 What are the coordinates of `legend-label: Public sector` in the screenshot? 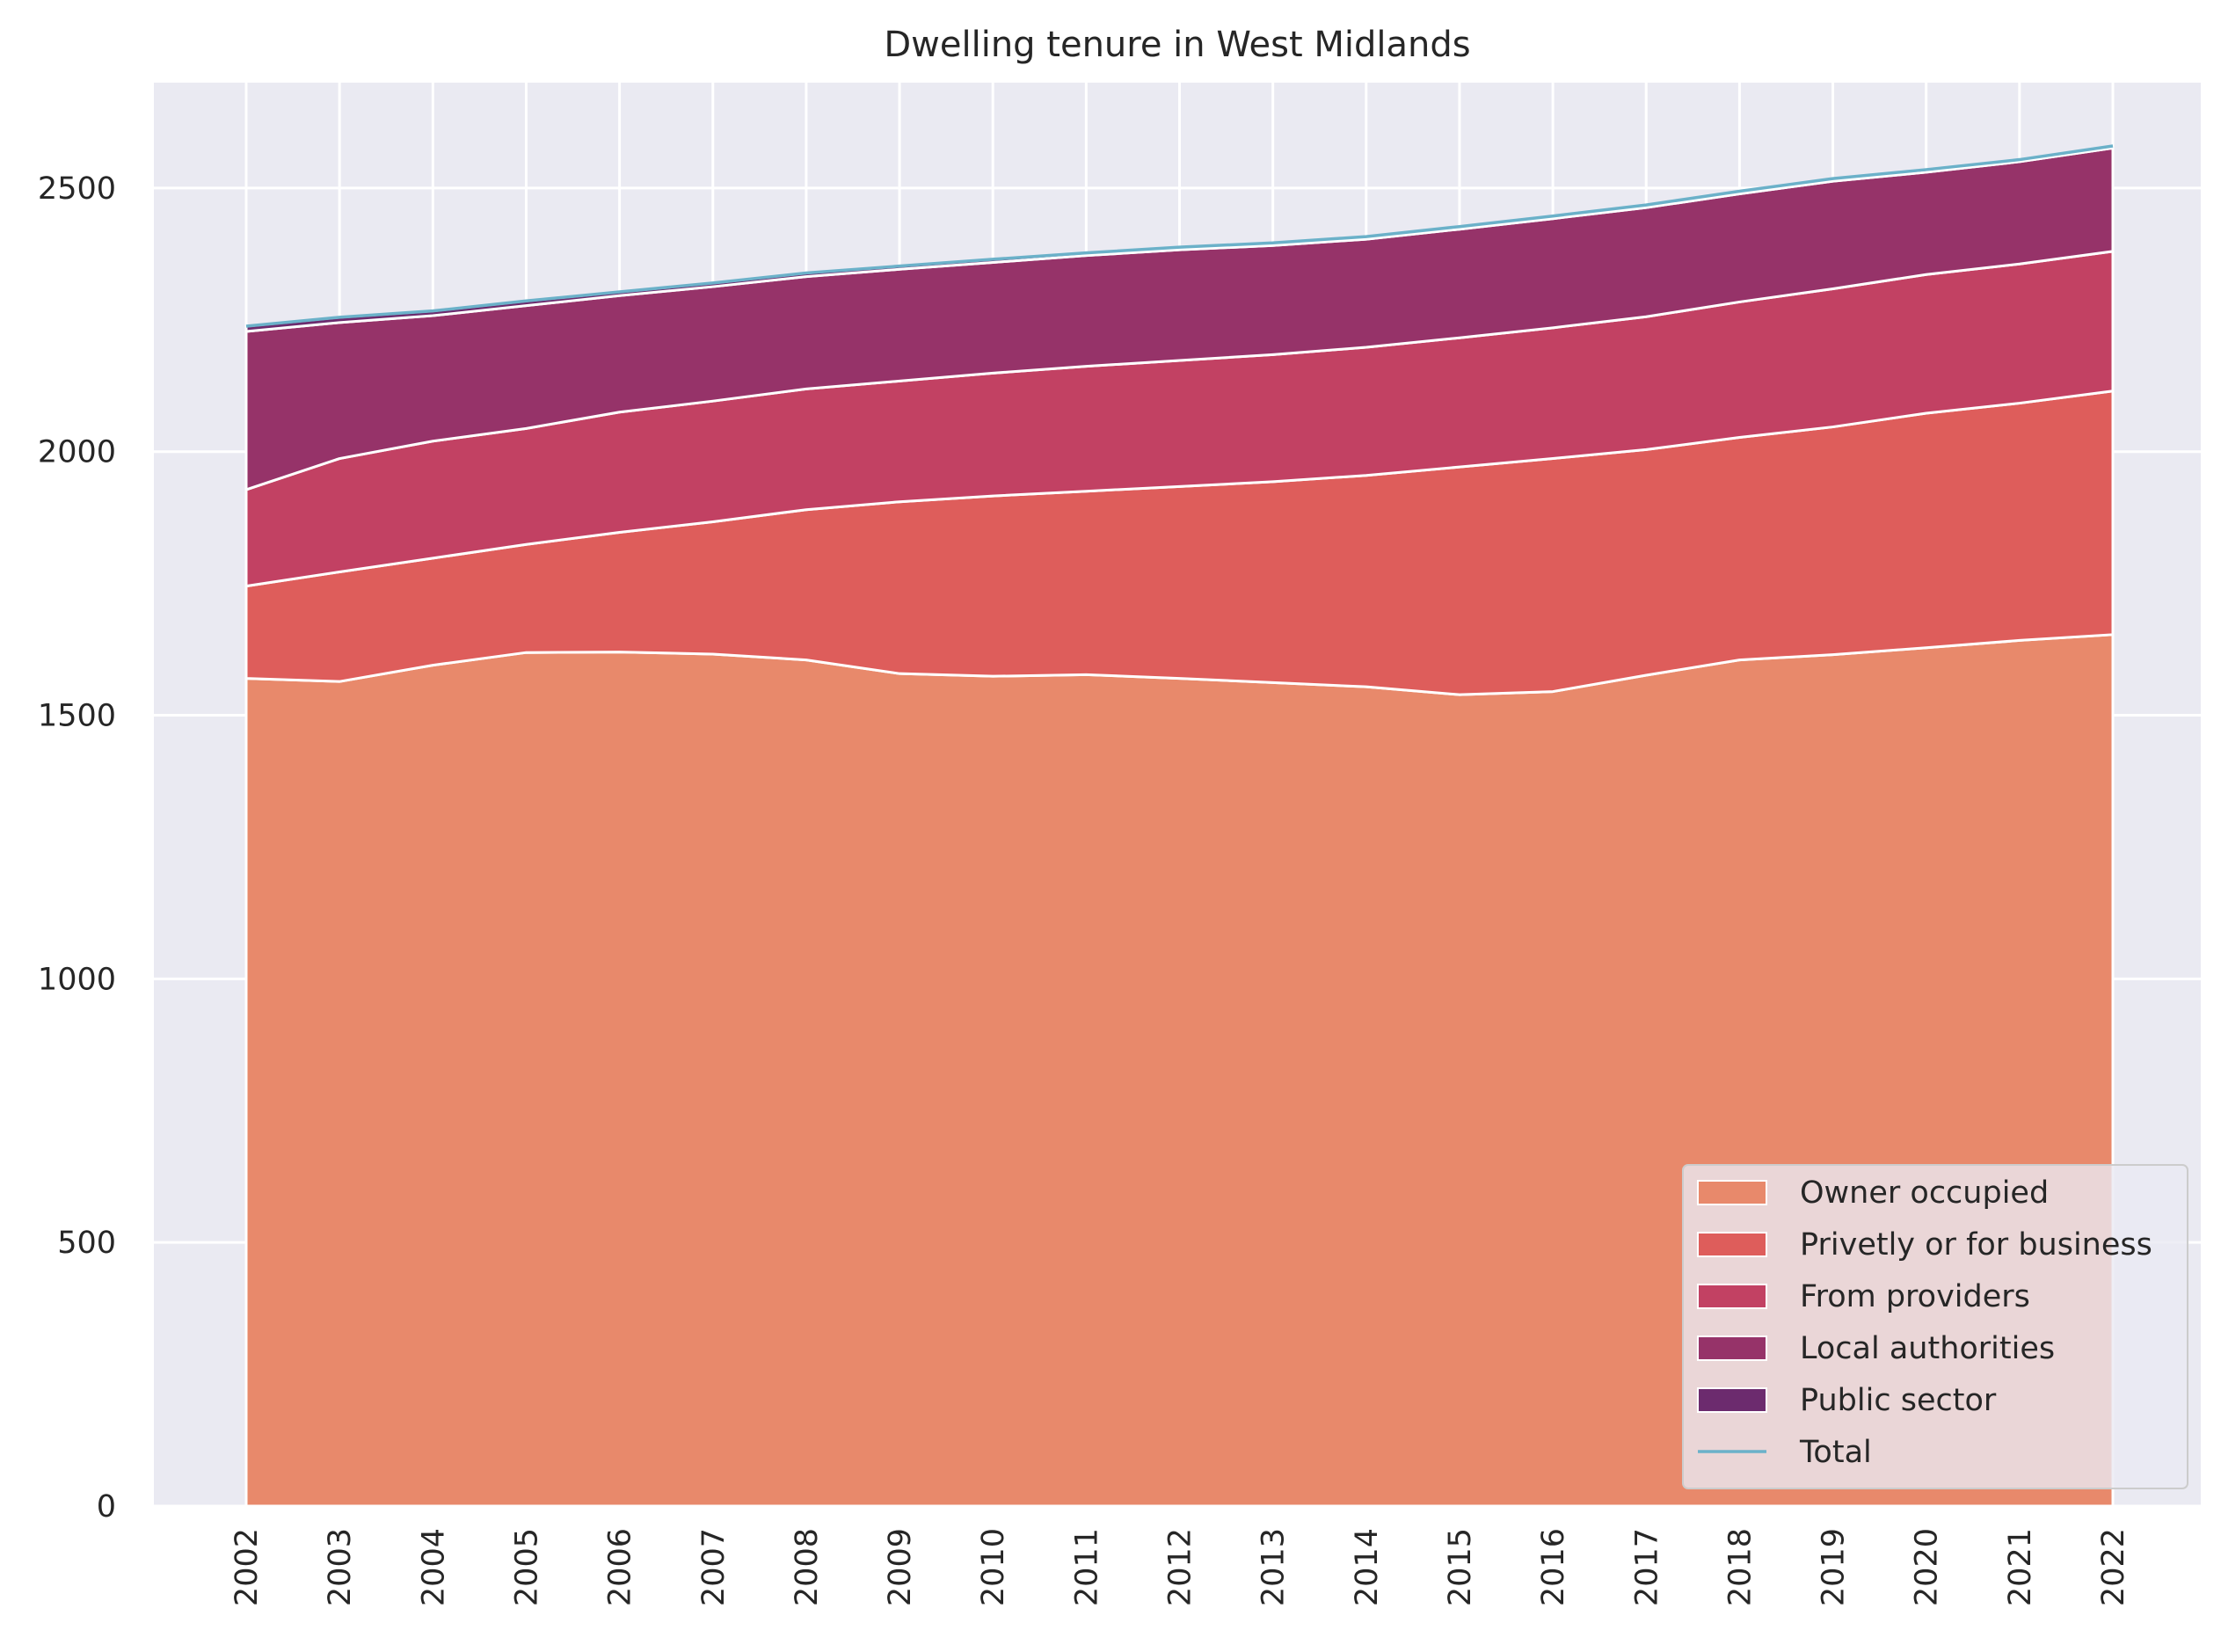 It's located at (1898, 1400).